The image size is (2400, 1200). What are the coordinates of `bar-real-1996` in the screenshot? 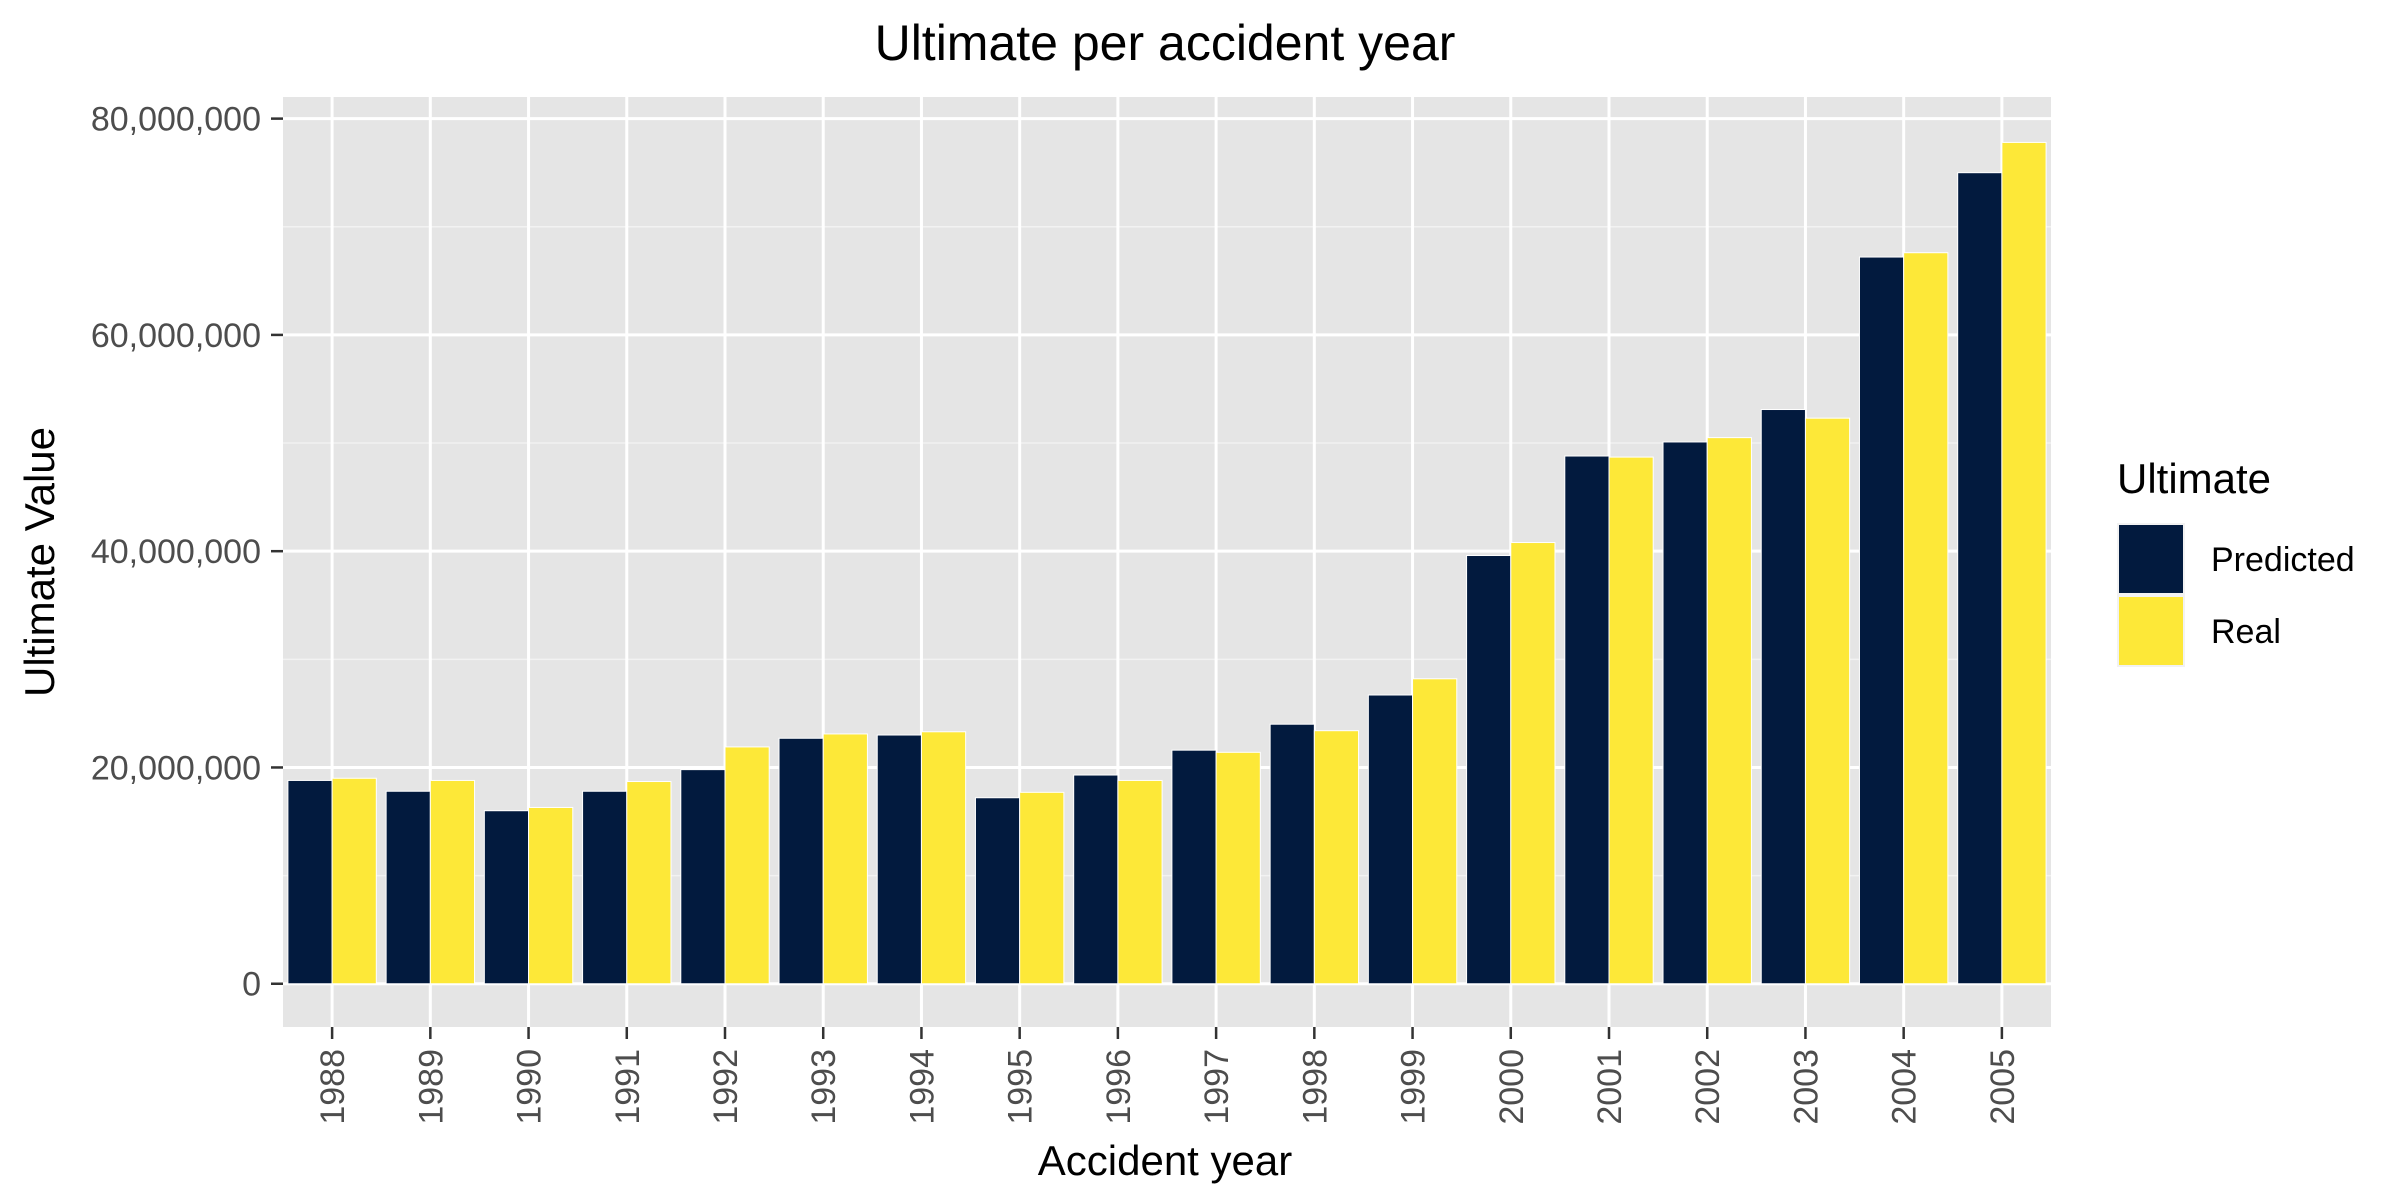 It's located at (1140, 882).